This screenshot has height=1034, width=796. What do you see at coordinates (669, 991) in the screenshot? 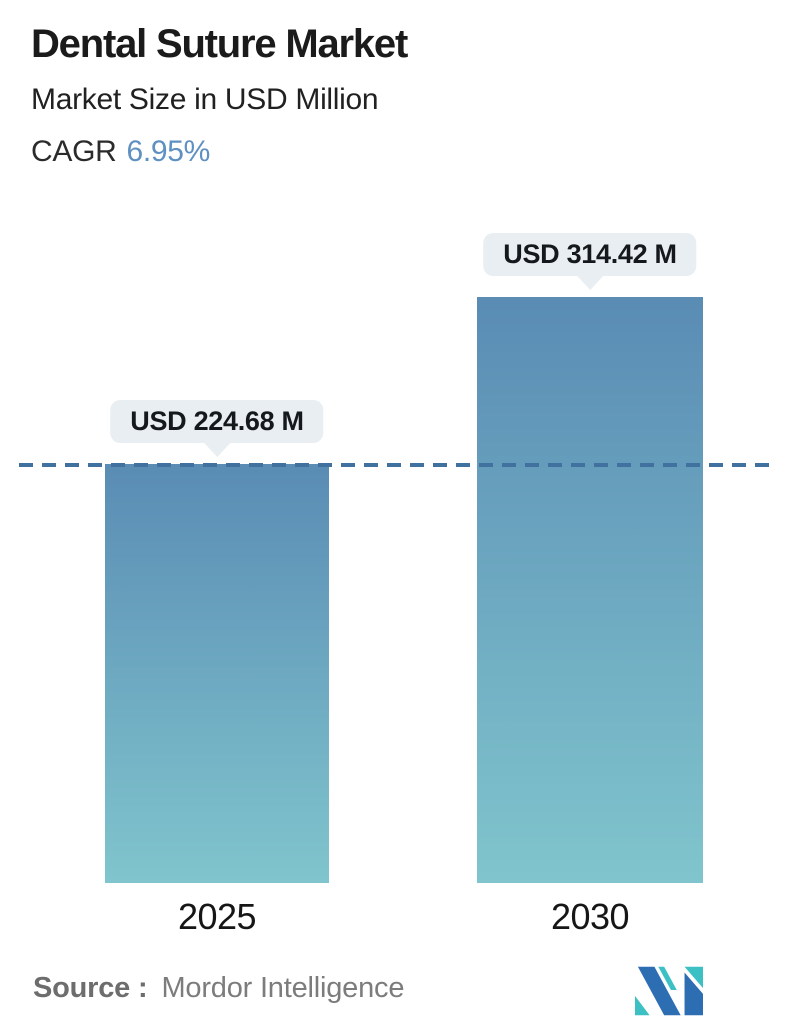
I see `mordor-intelligence-logo` at bounding box center [669, 991].